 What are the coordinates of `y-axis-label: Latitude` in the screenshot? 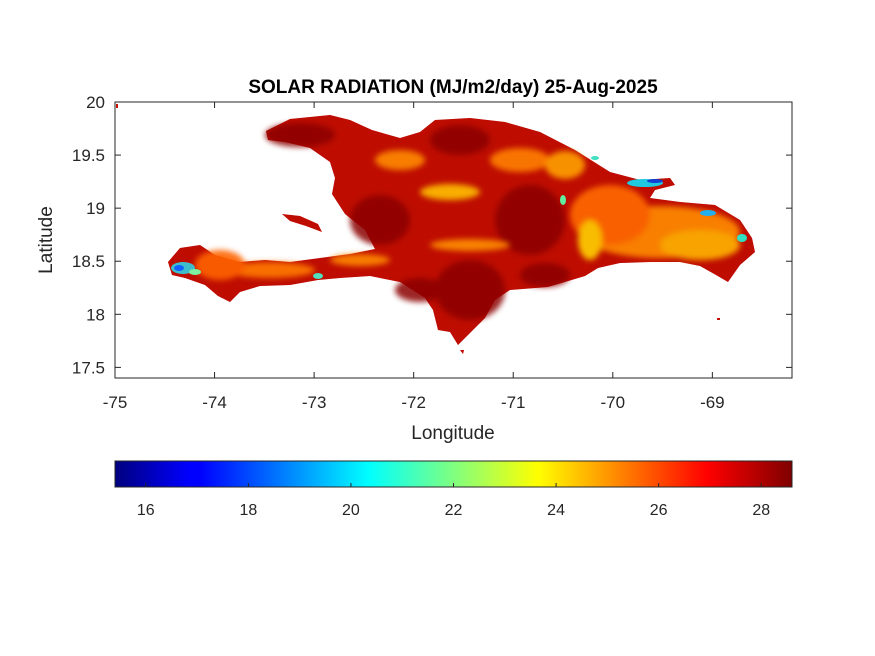 It's located at (46, 240).